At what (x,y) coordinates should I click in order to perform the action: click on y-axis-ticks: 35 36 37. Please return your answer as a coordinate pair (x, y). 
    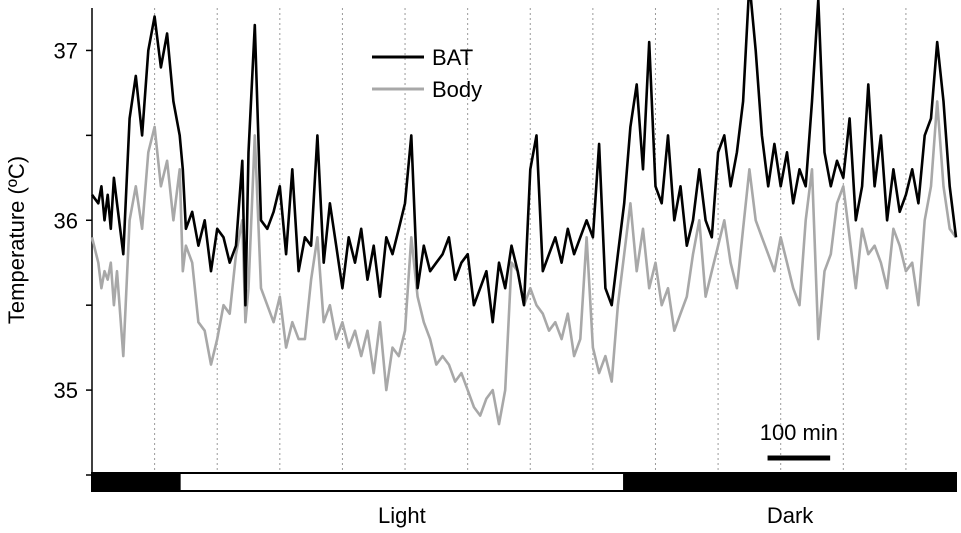
    Looking at the image, I should click on (73, 257).